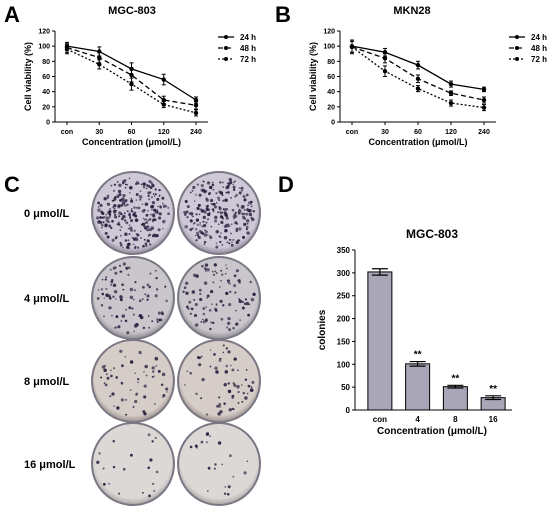  I want to click on x-axis-label: Concentration (μmol/L), so click(418, 142).